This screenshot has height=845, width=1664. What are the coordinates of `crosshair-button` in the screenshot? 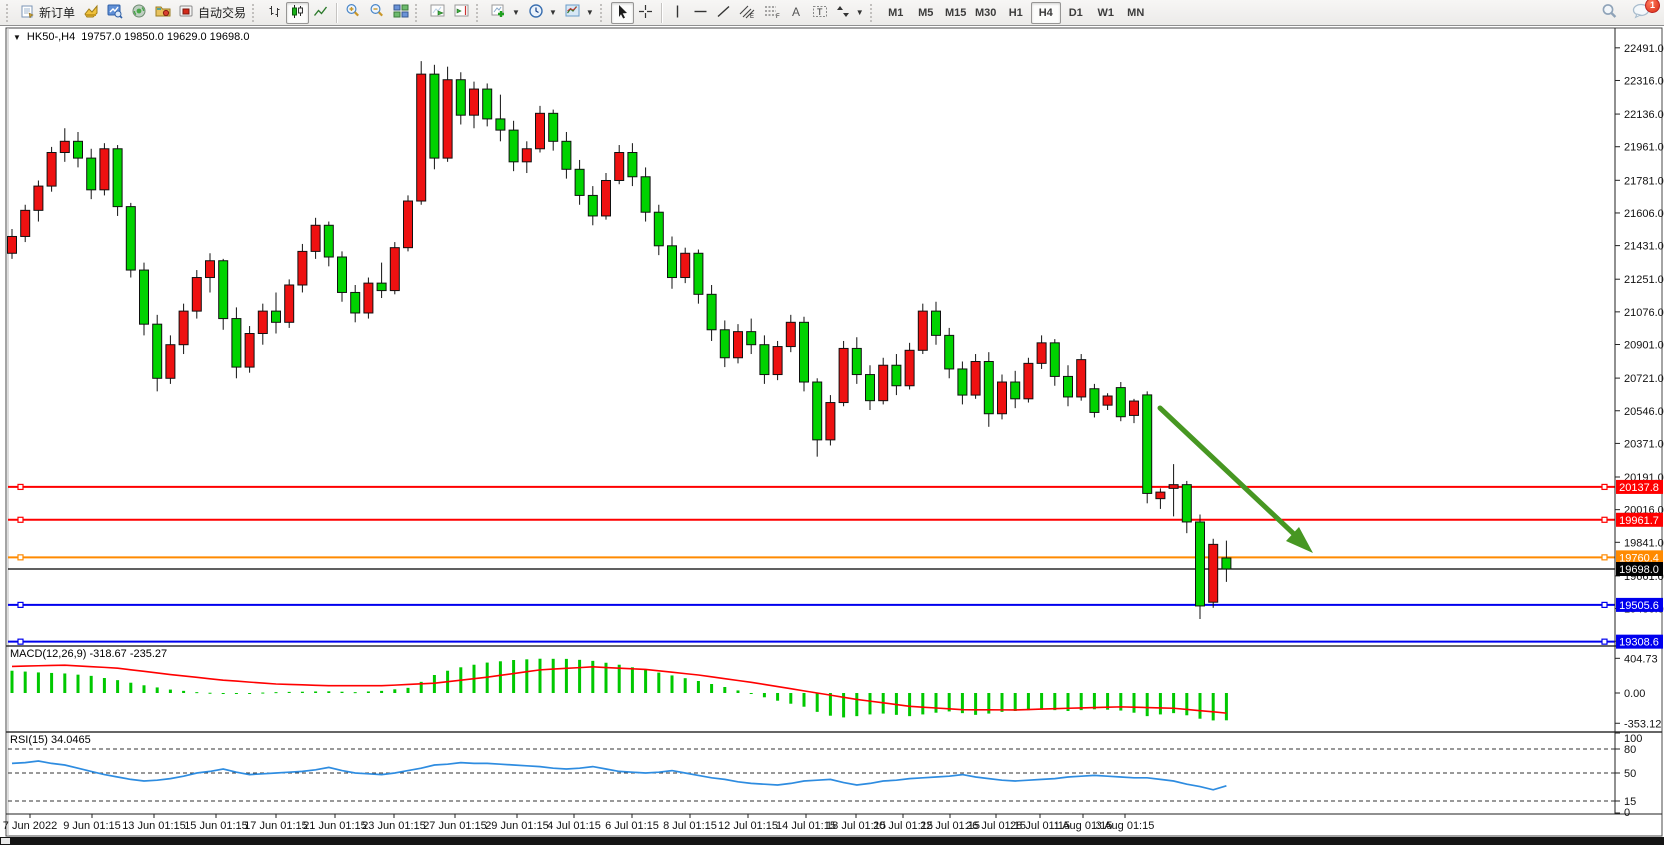 It's located at (645, 13).